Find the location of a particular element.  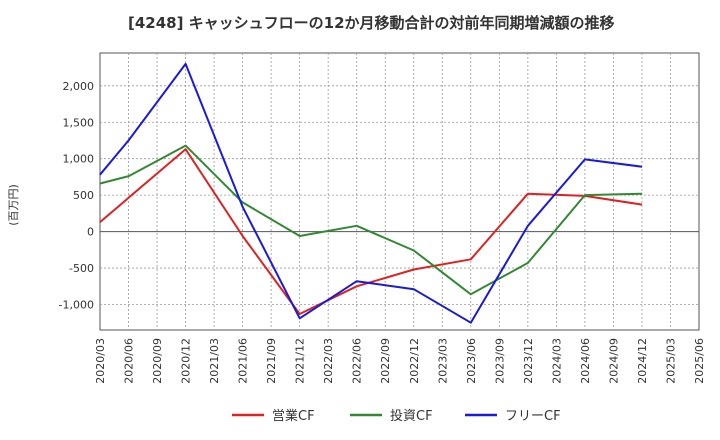

legend-label: 営業CF is located at coordinates (293, 416).